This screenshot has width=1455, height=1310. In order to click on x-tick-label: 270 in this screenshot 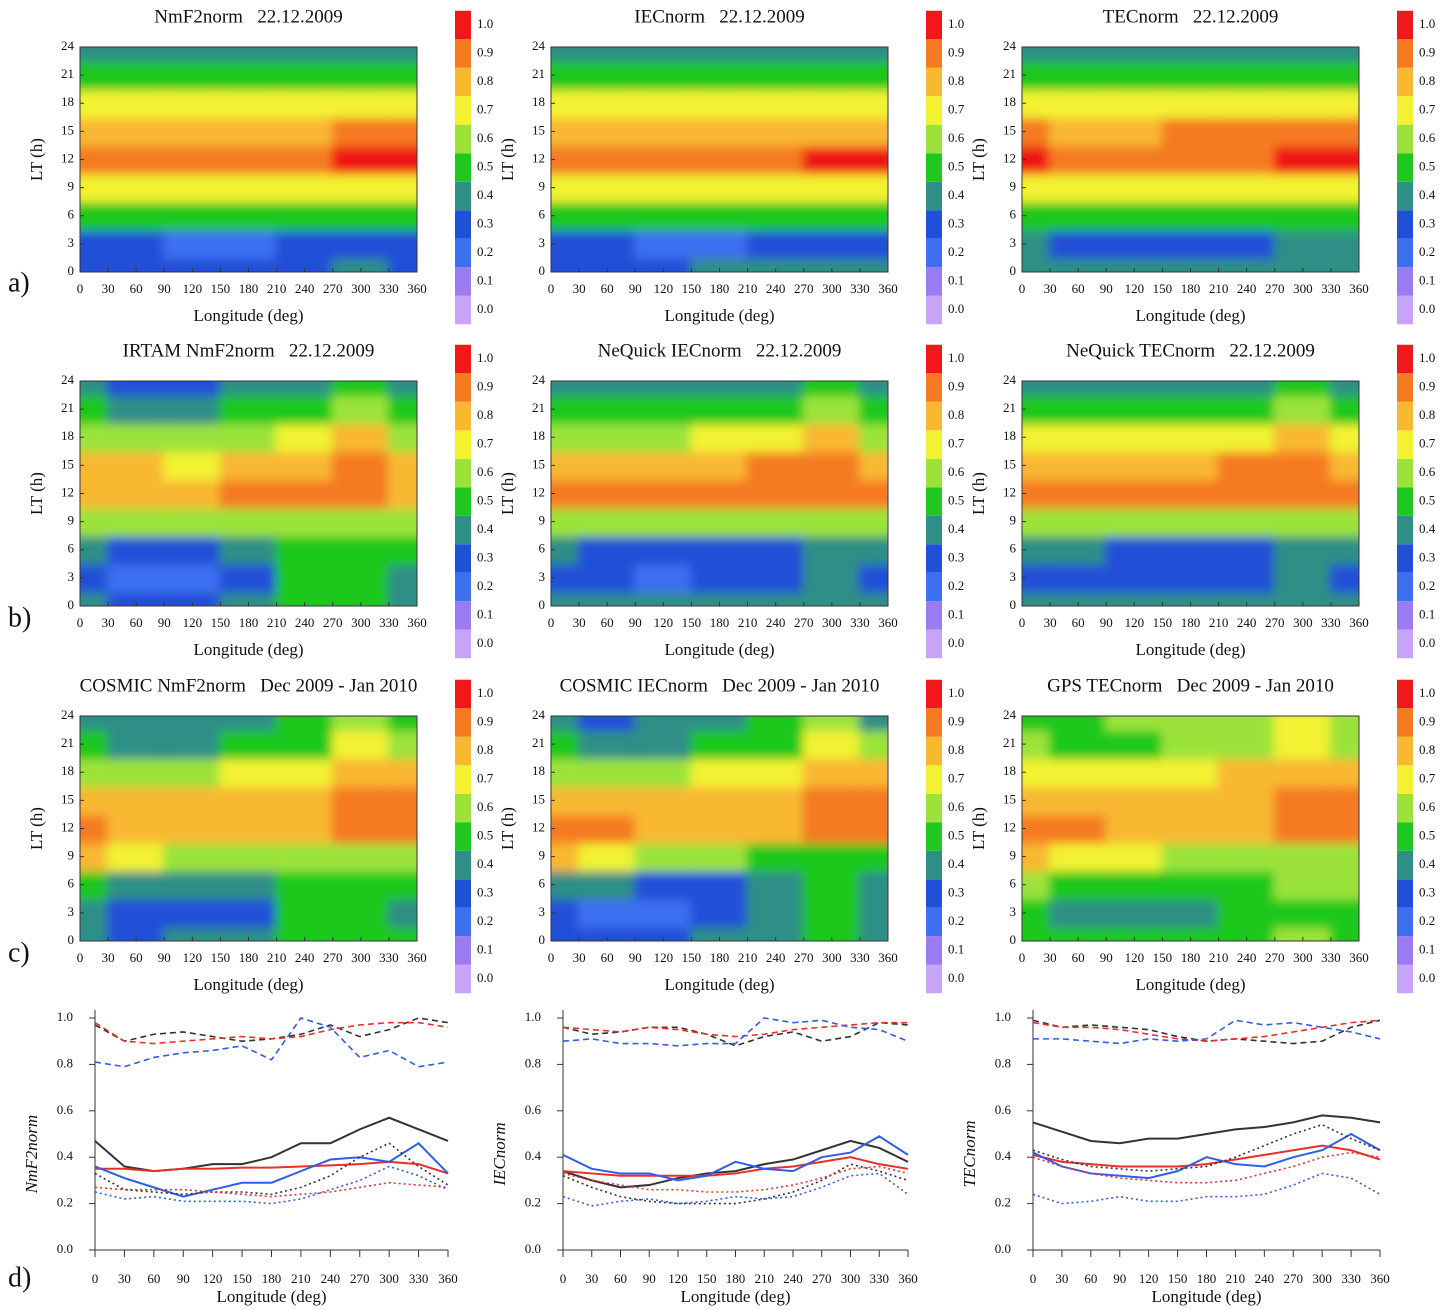, I will do `click(1294, 1278)`.